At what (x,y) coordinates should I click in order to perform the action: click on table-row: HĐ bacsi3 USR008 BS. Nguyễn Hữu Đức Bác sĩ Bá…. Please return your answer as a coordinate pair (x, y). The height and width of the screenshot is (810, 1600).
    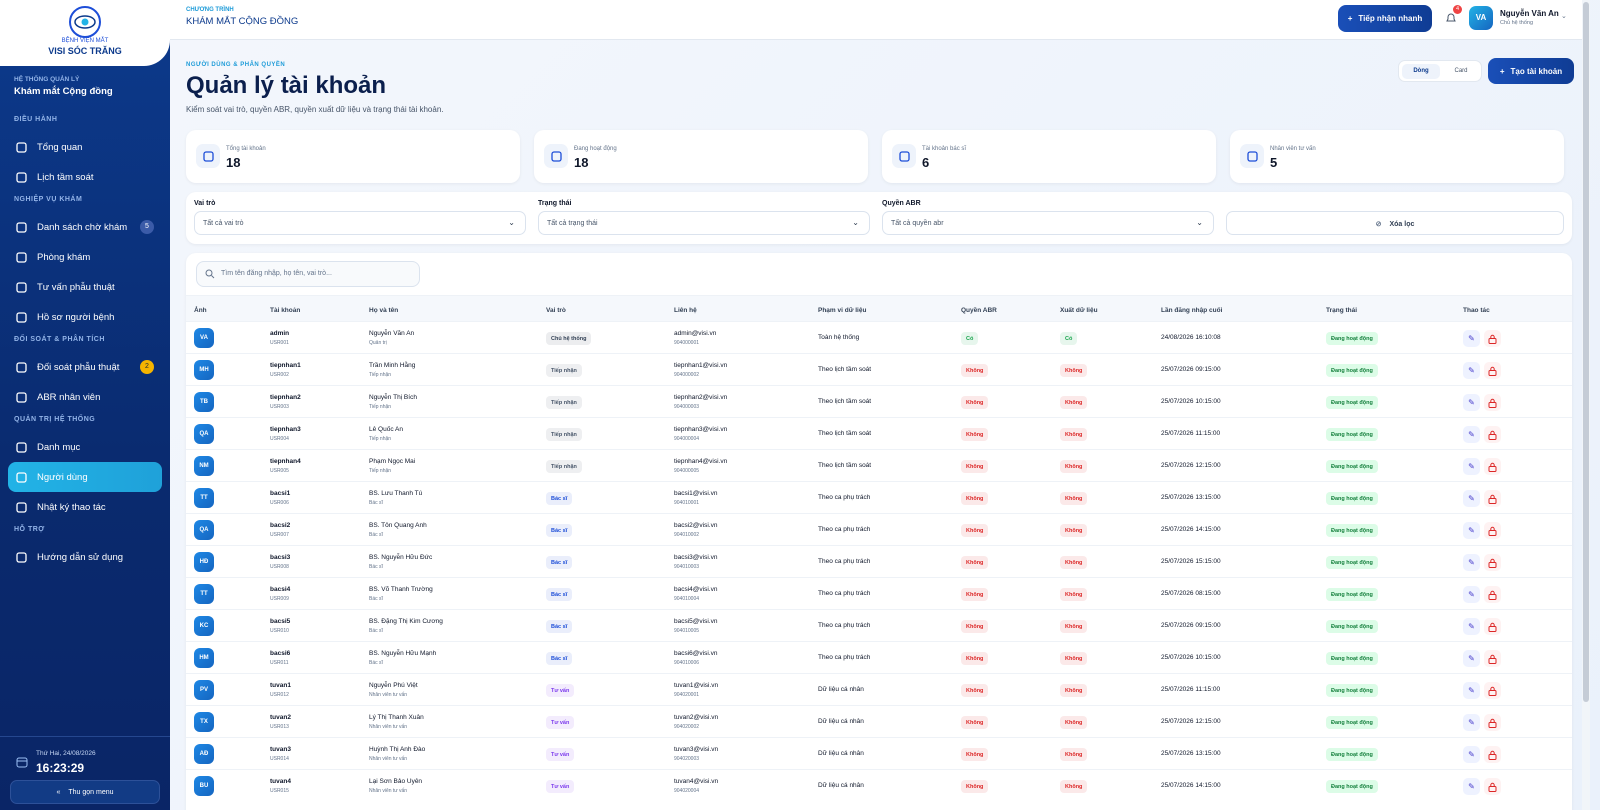
    Looking at the image, I should click on (879, 561).